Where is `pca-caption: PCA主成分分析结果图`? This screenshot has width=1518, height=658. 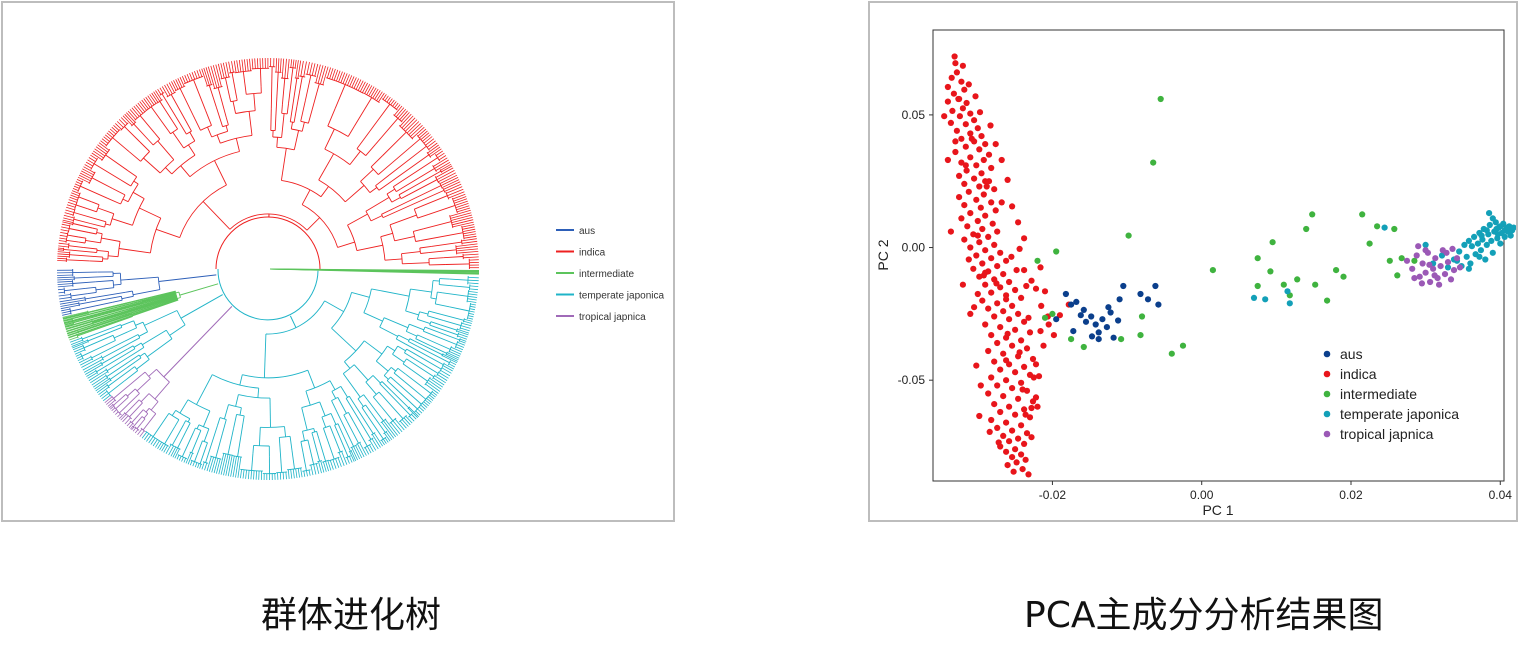 pca-caption: PCA主成分分析结果图 is located at coordinates (1204, 615).